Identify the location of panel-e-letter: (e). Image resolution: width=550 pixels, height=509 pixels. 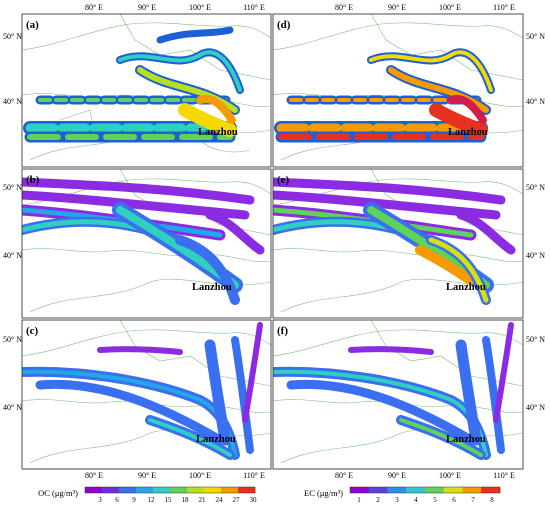
(283, 180).